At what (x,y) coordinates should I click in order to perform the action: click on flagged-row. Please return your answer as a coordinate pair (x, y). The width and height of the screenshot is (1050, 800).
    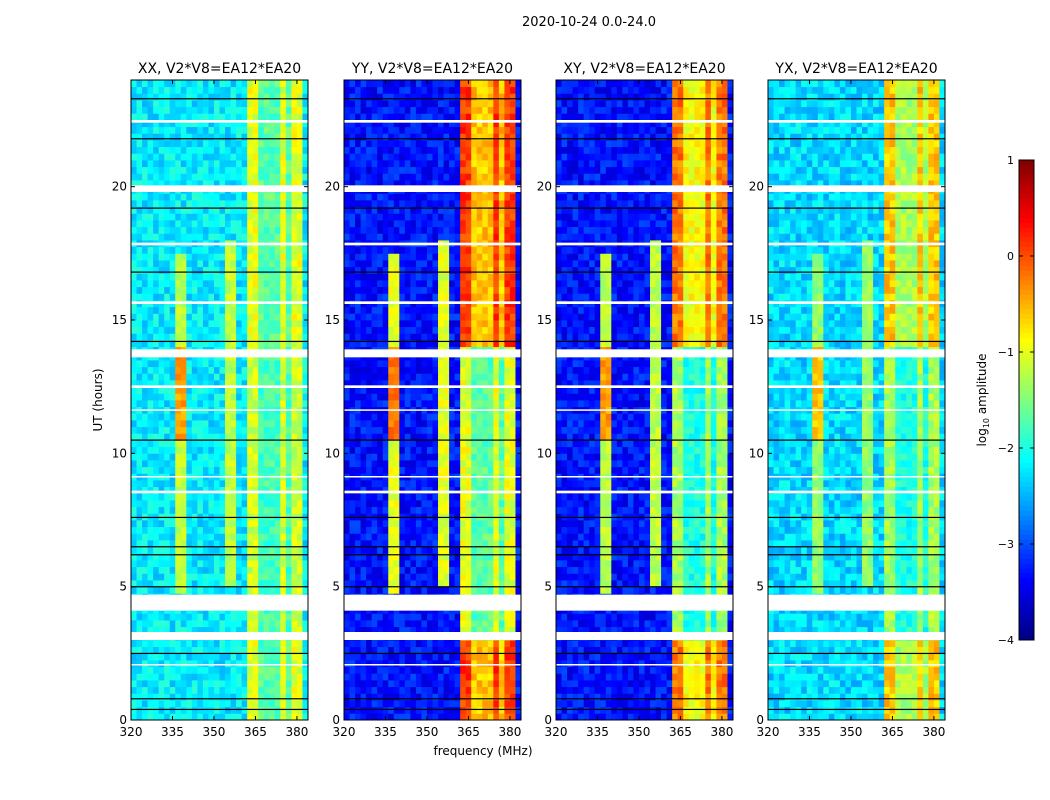
    Looking at the image, I should click on (219, 636).